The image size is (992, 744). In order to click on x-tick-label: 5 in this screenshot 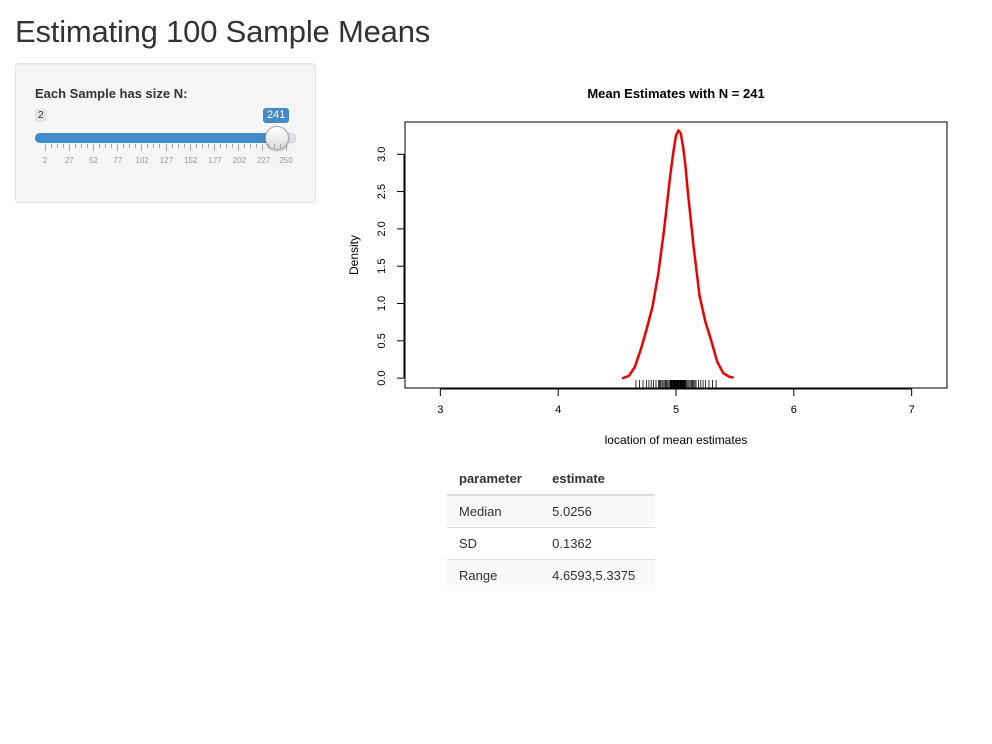, I will do `click(676, 410)`.